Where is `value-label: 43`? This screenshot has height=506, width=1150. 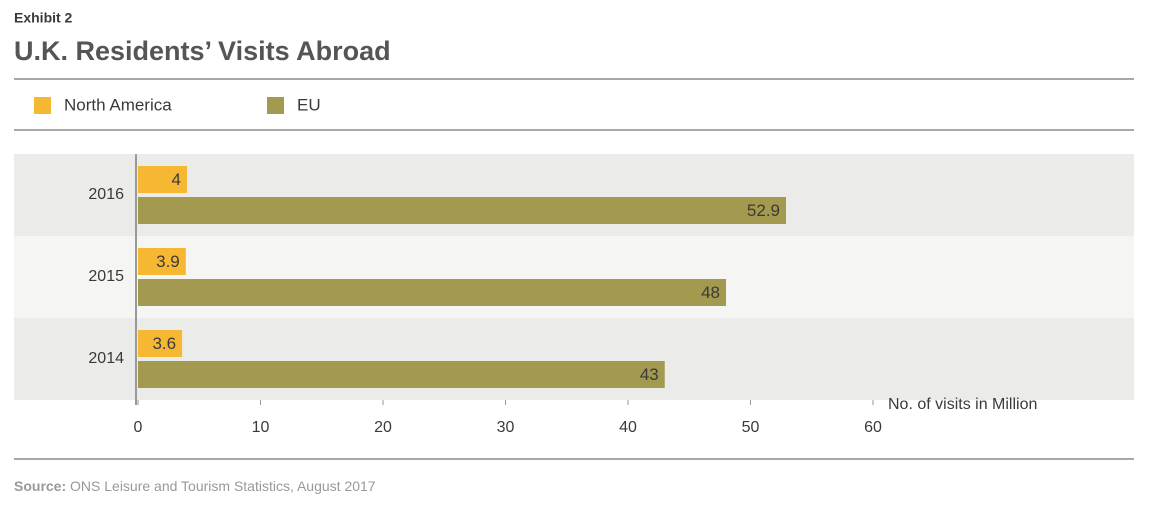
value-label: 43 is located at coordinates (649, 374).